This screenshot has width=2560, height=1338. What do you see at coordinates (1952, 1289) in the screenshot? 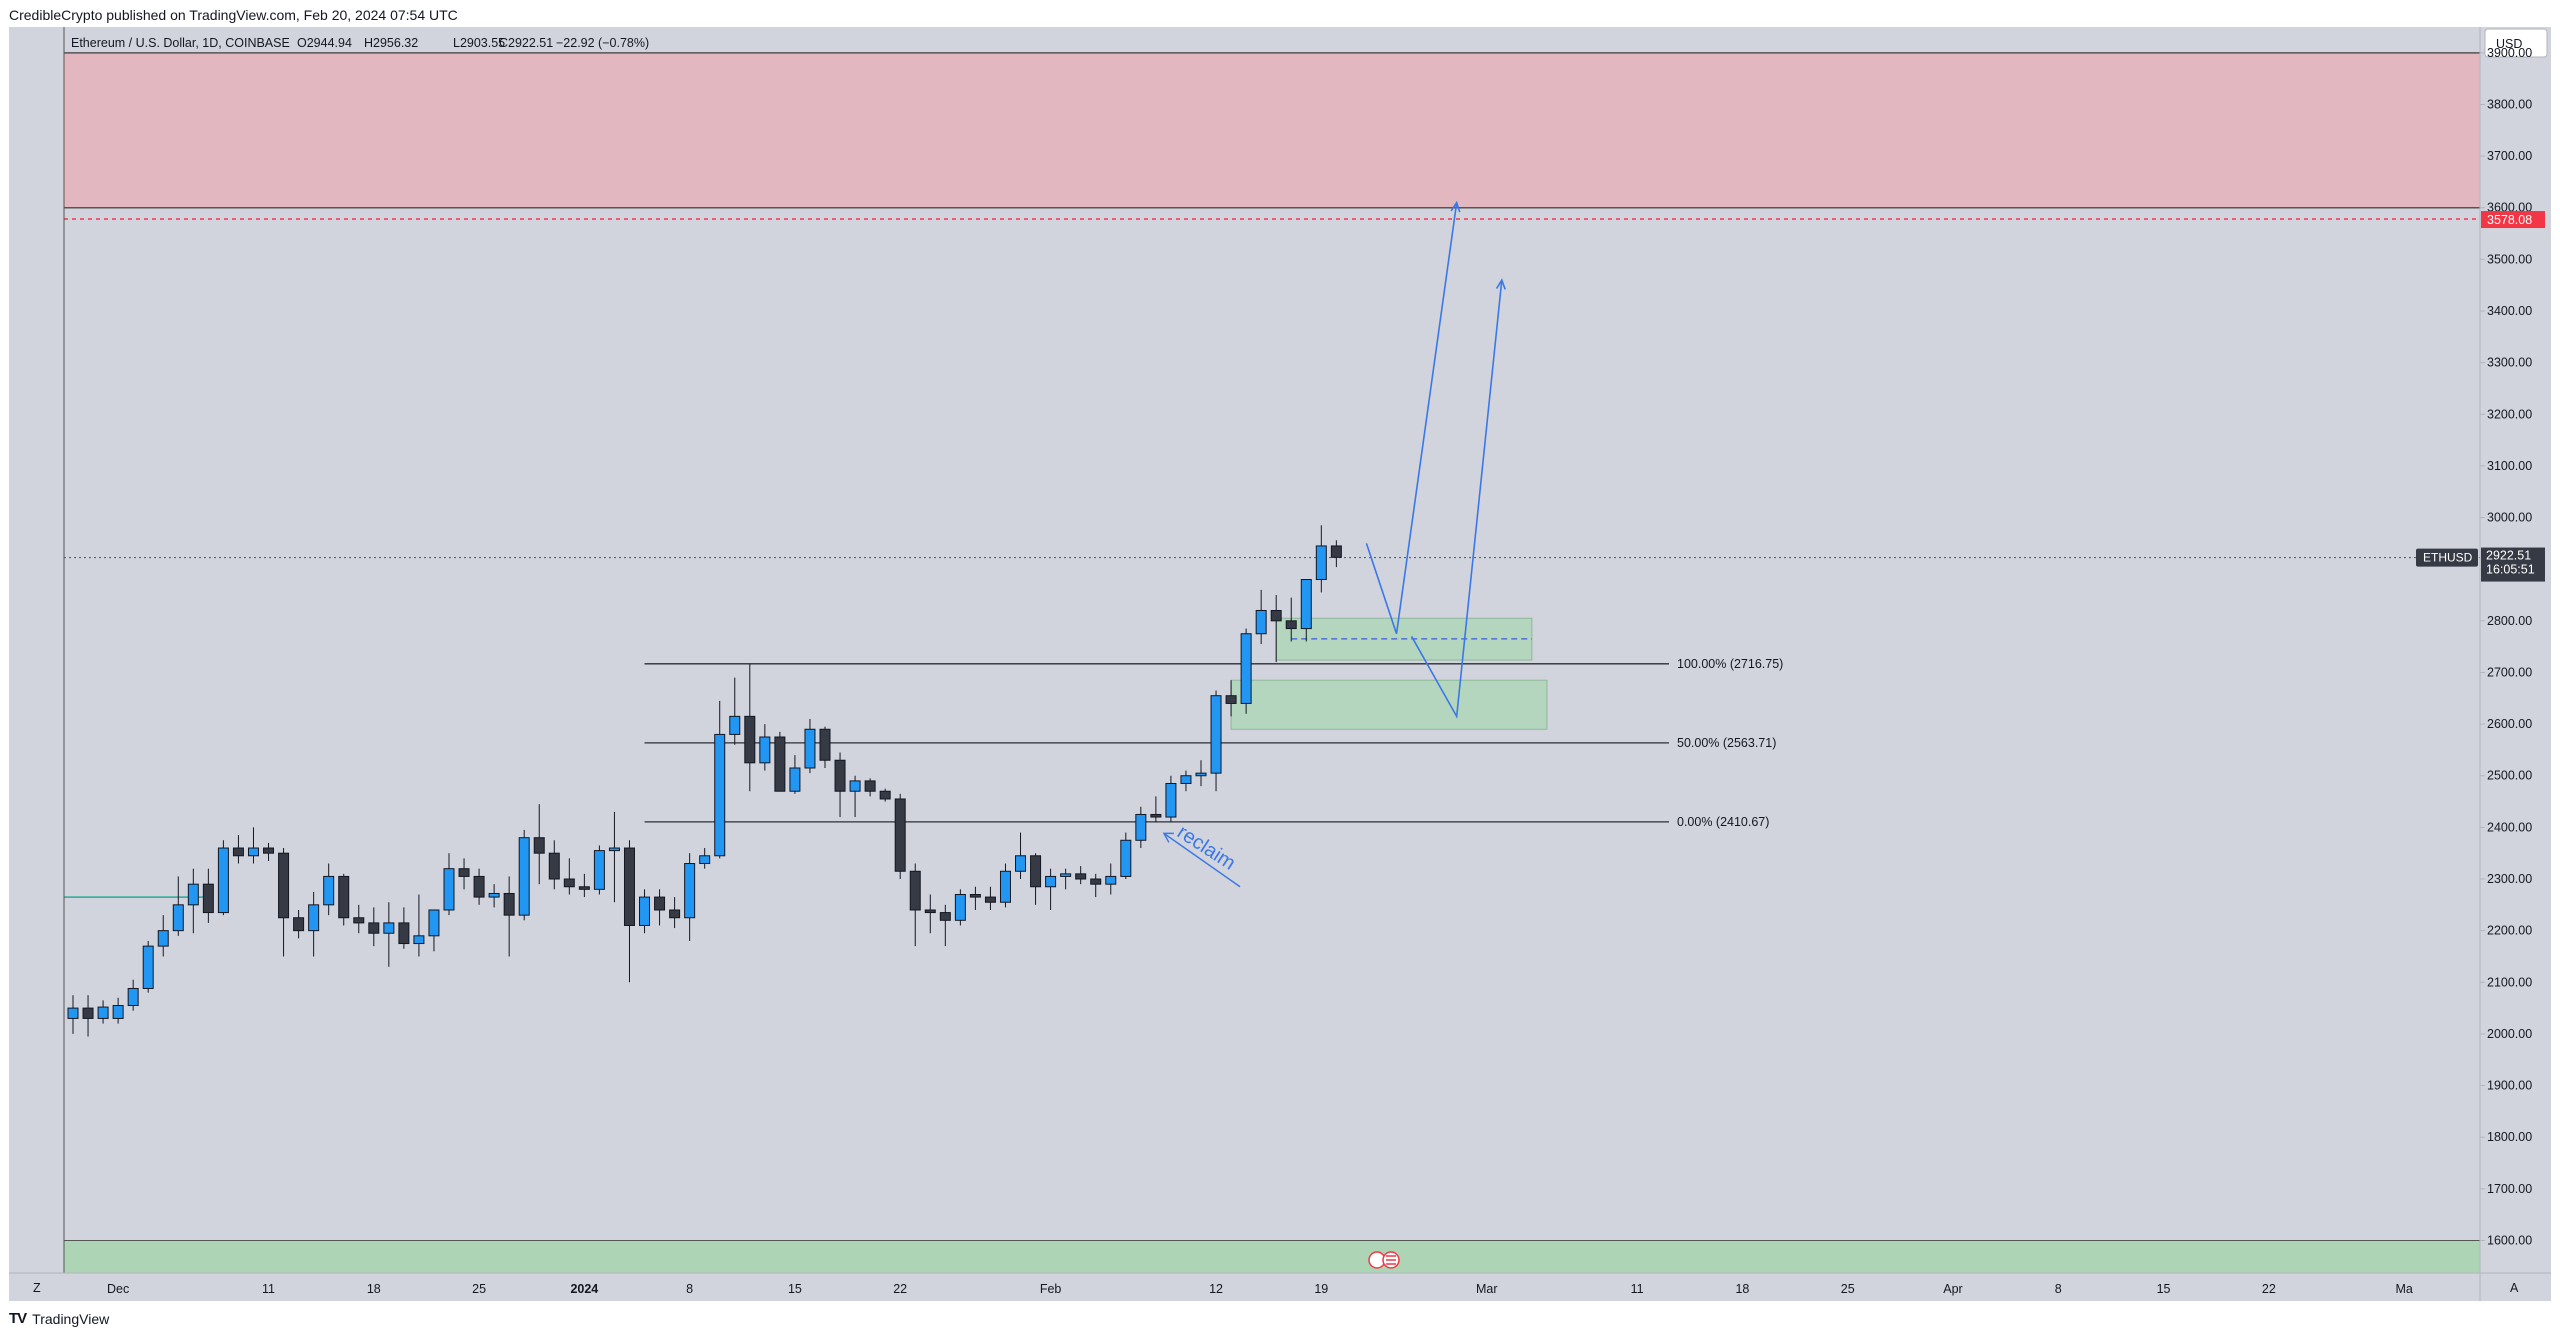
I see `x-tick-label-15: Apr` at bounding box center [1952, 1289].